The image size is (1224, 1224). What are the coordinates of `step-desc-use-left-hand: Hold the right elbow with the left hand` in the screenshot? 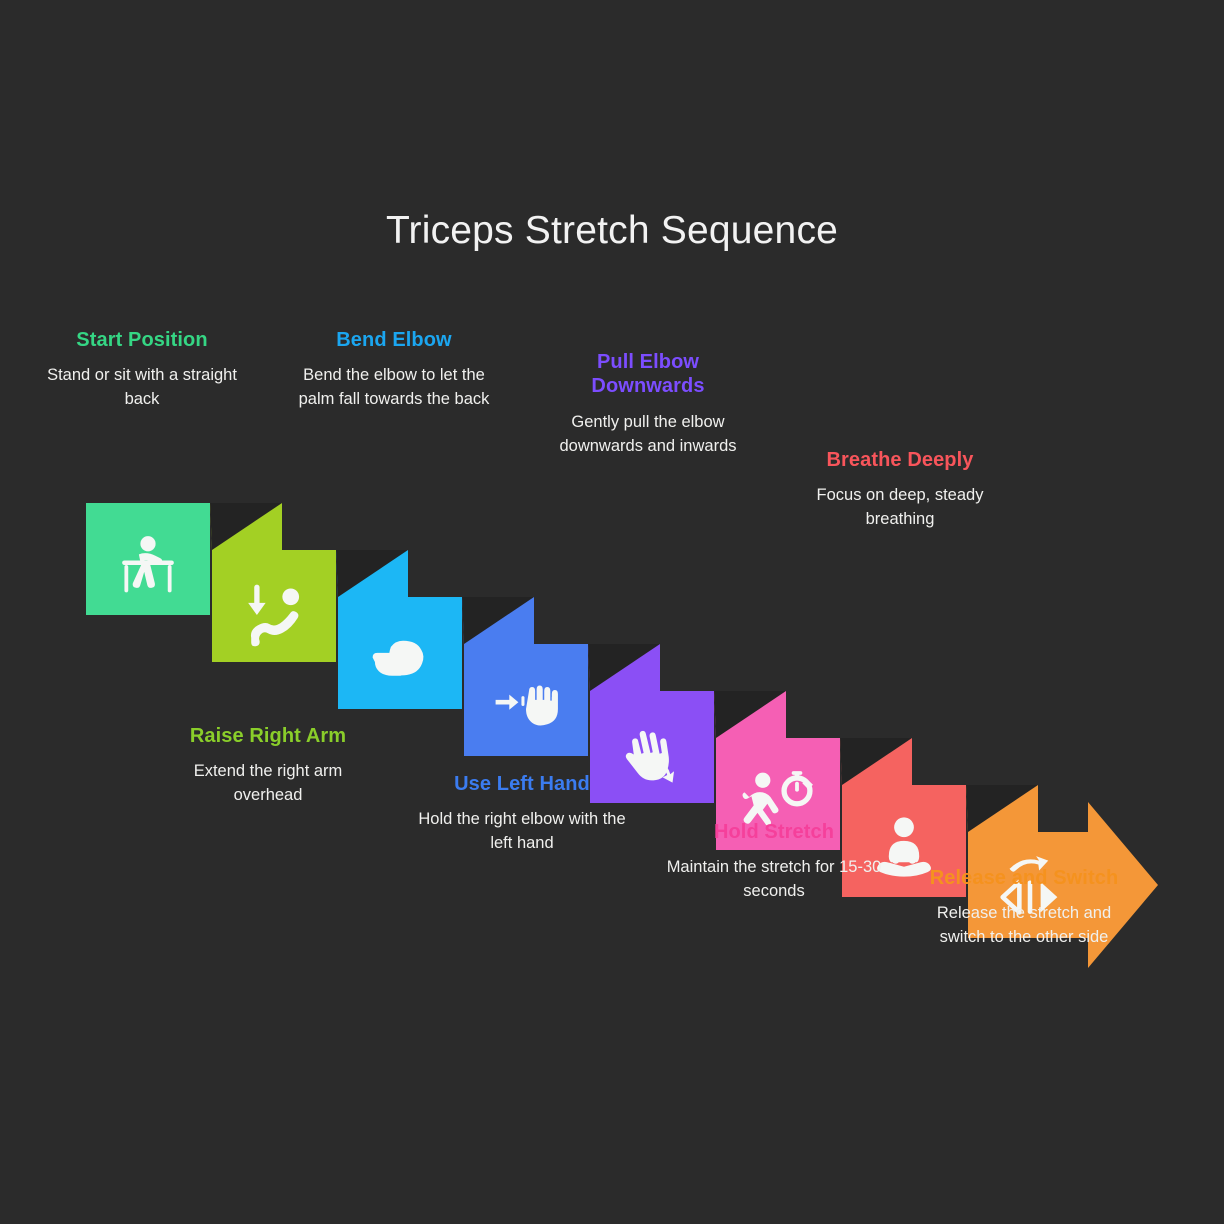 It's located at (522, 831).